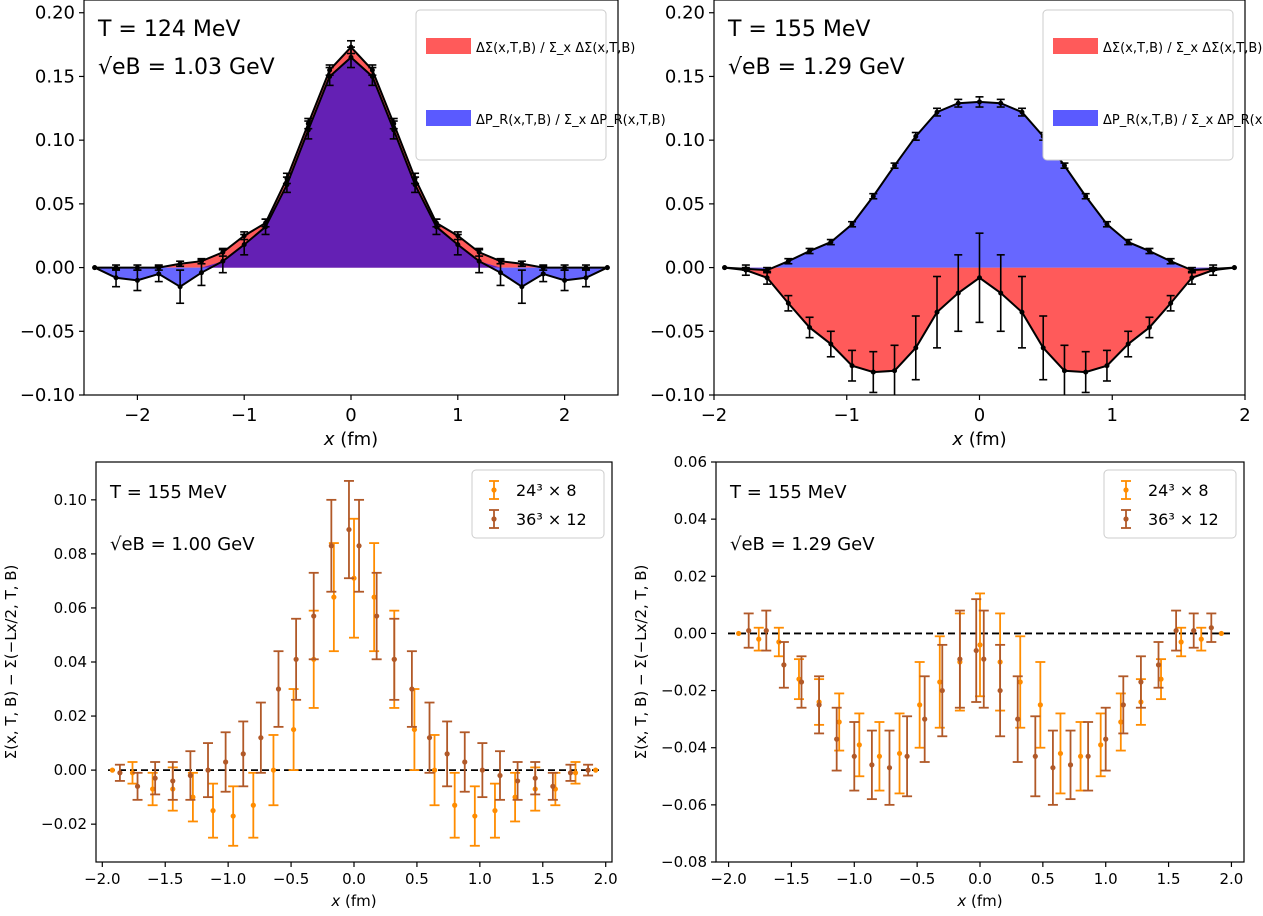 The width and height of the screenshot is (1263, 916). I want to click on x-tick-label: 1.0, so click(480, 879).